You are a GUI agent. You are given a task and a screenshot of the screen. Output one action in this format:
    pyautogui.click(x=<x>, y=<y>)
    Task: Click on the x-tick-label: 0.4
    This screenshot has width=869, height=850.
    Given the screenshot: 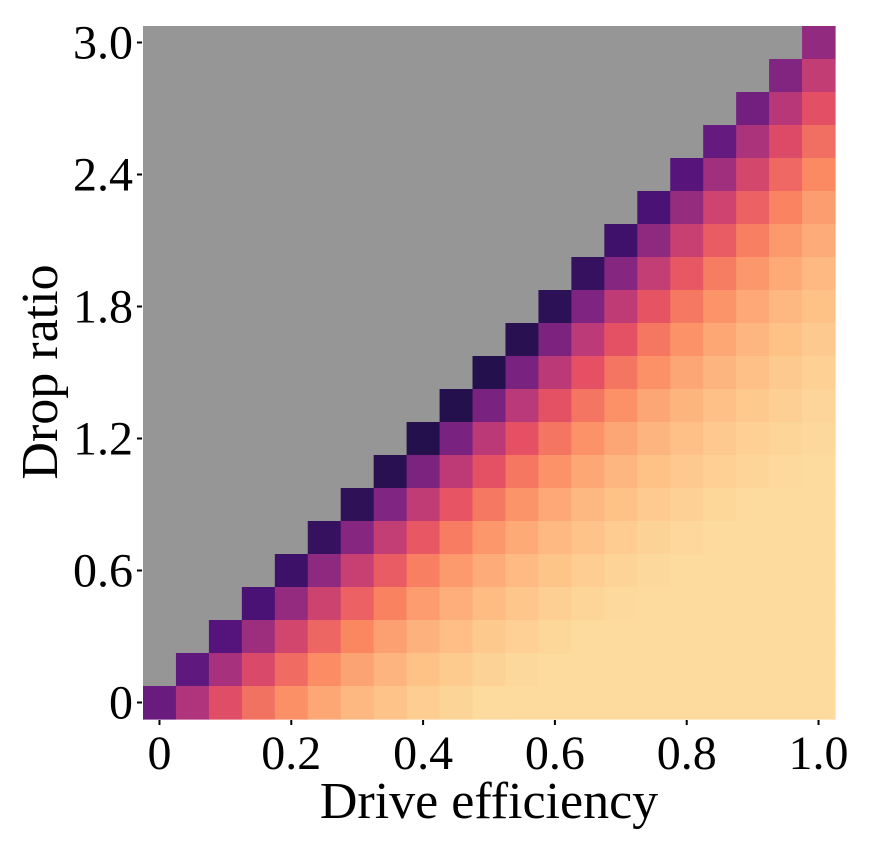 What is the action you would take?
    pyautogui.click(x=423, y=753)
    